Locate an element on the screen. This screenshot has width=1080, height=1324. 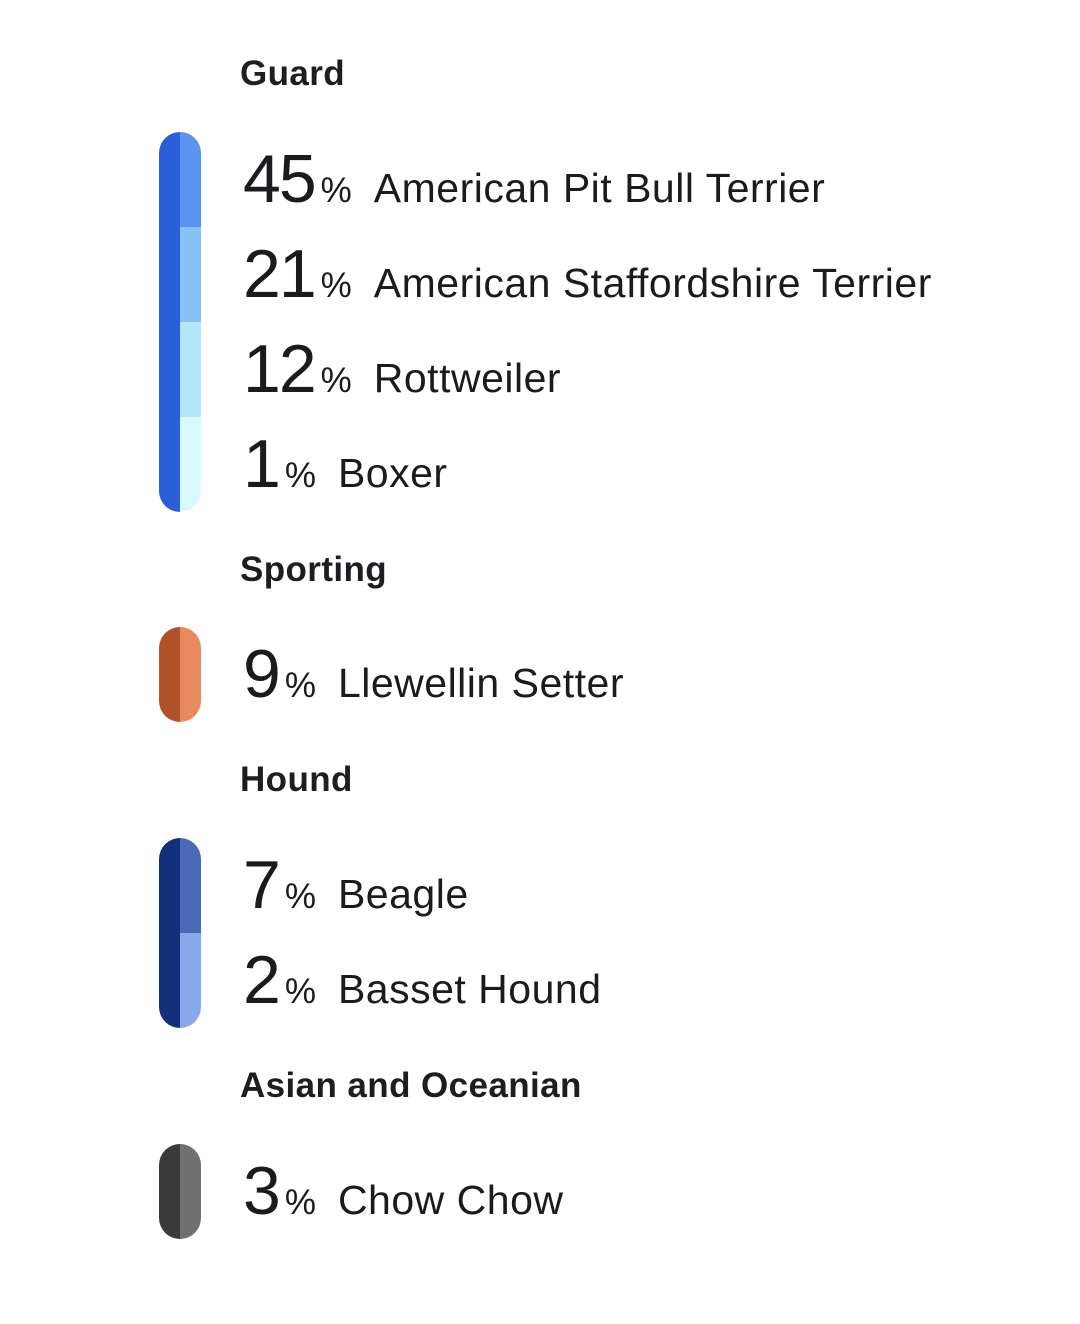
breed-row-llewellin-setter: 9 % Llewellin Setter is located at coordinates (433, 682).